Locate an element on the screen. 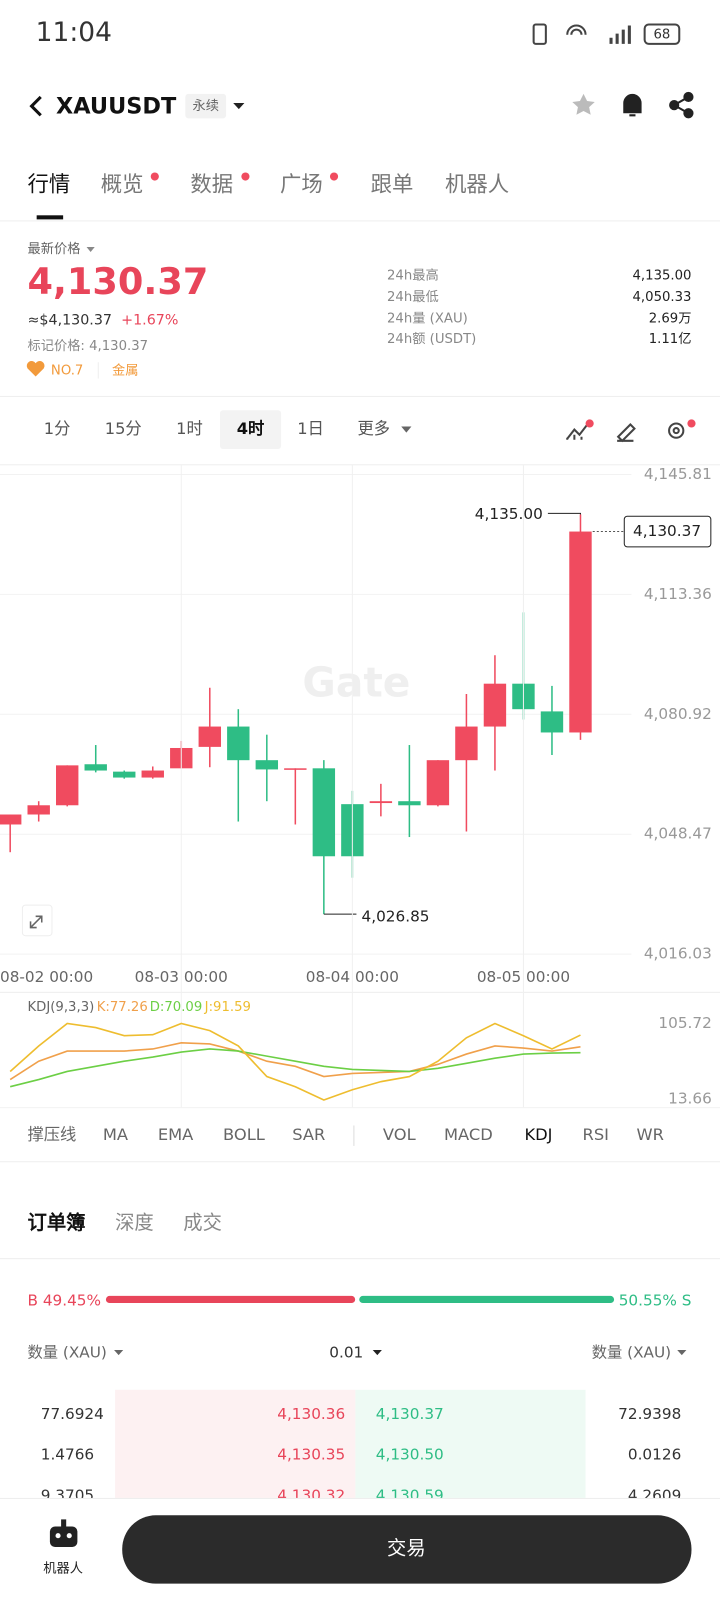  ask-depth-bg is located at coordinates (470, 1443).